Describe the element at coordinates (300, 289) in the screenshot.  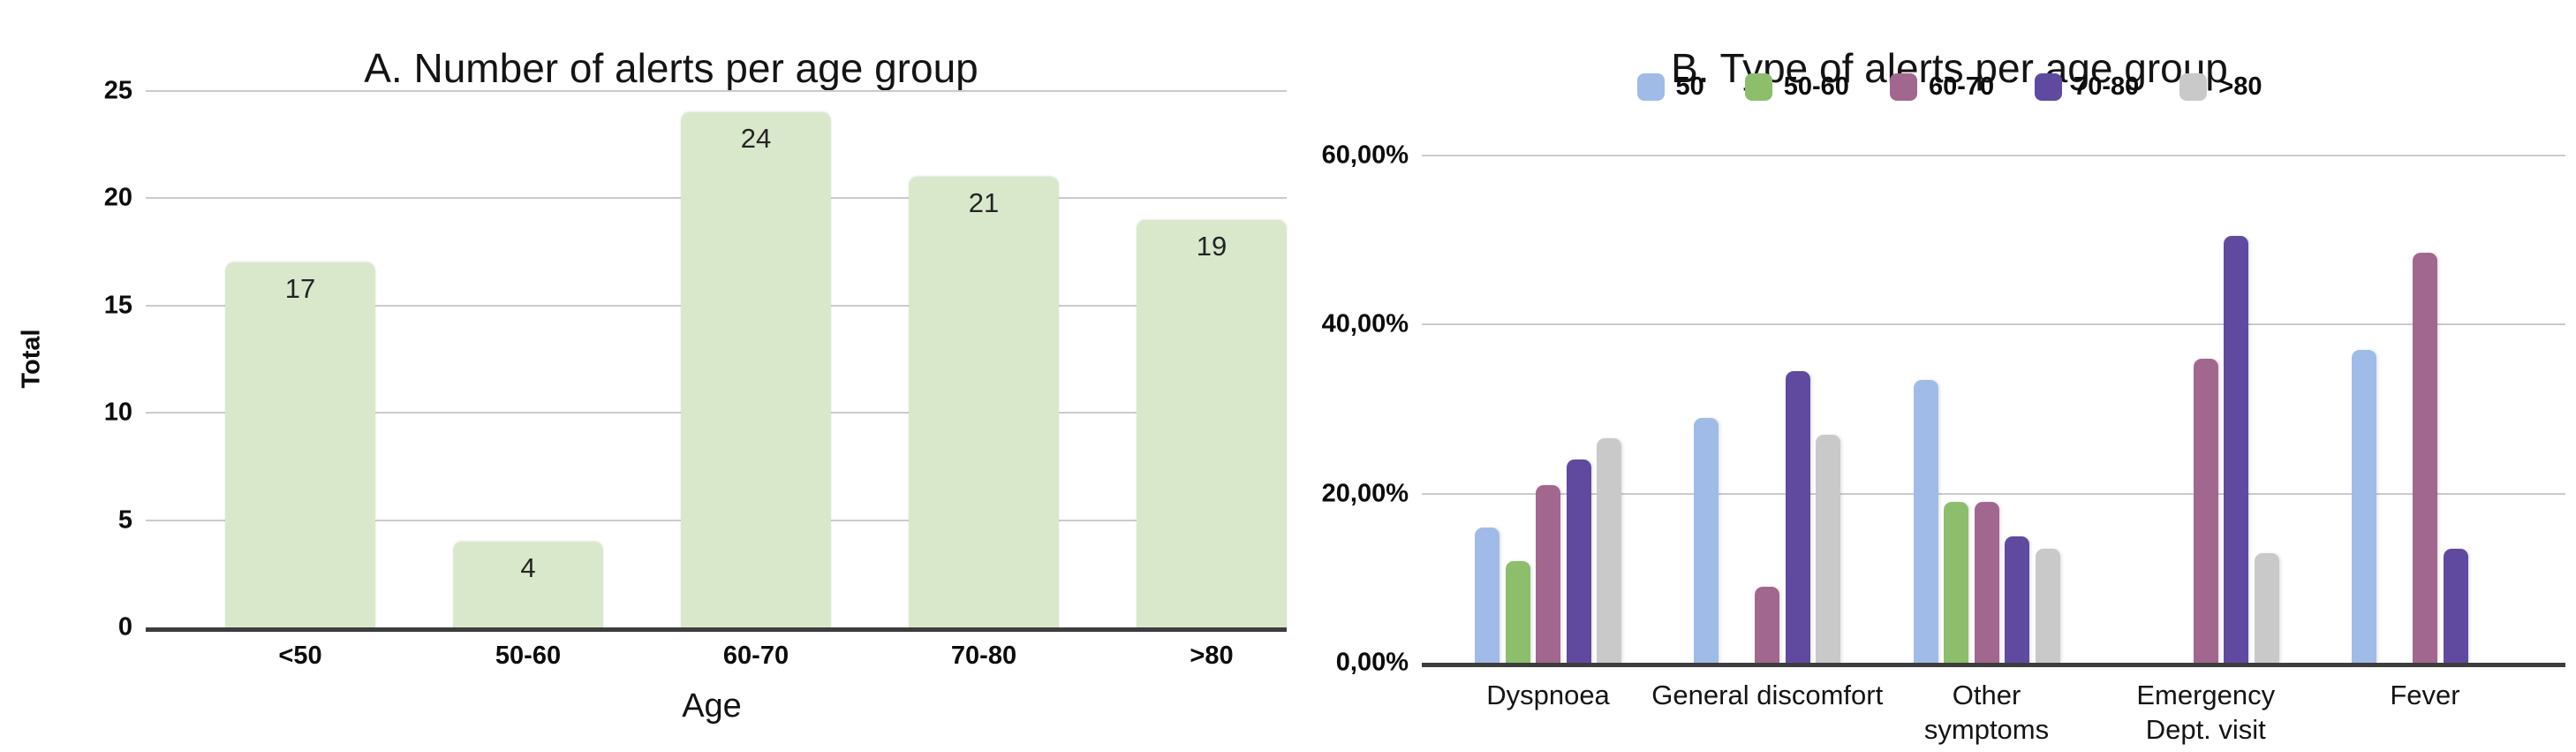
I see `panel-a-bar-value-label: 17` at that location.